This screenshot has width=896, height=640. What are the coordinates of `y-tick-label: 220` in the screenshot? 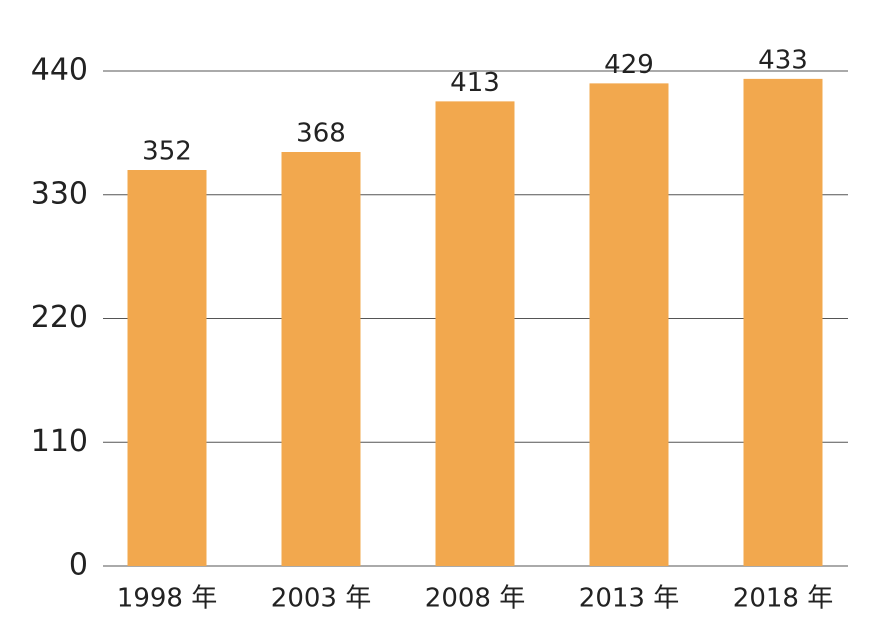 It's located at (59, 317).